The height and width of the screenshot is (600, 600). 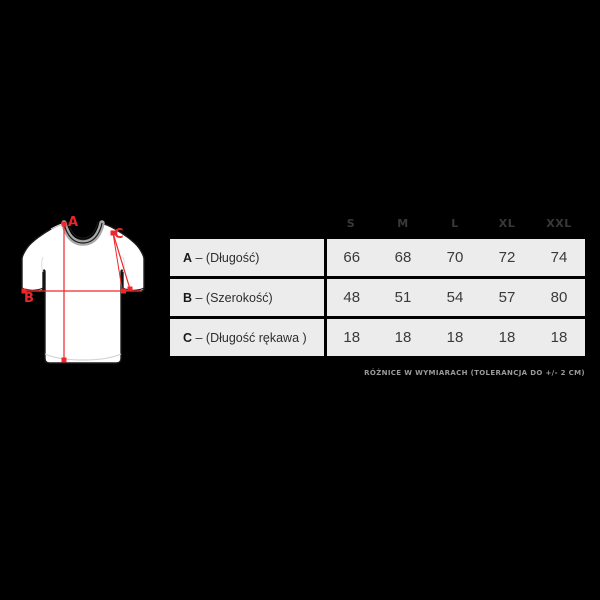 I want to click on row-label-a: A – (Długość), so click(x=248, y=259).